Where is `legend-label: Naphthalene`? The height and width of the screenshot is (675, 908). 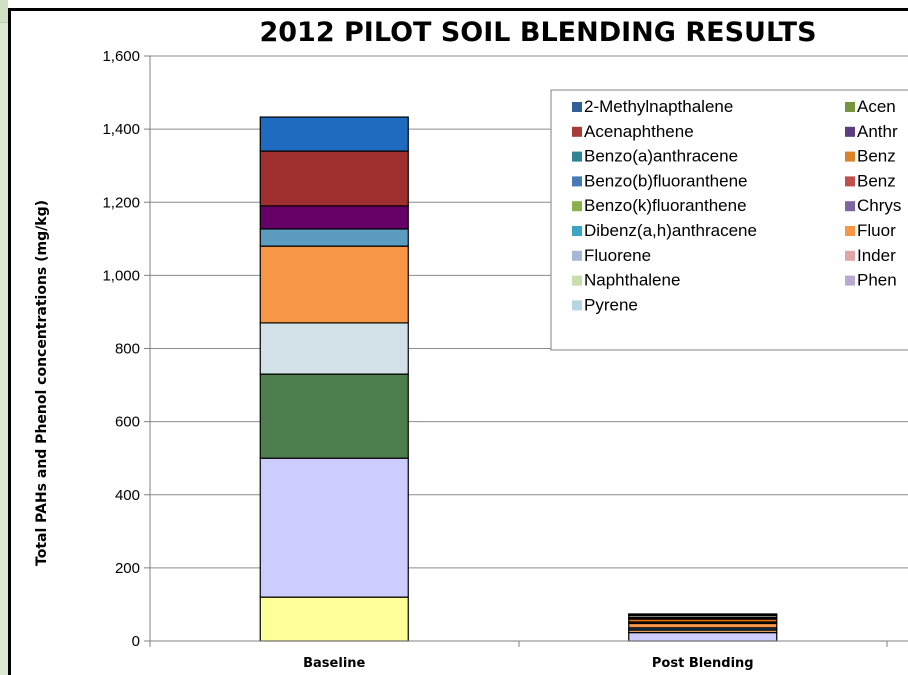
legend-label: Naphthalene is located at coordinates (632, 280).